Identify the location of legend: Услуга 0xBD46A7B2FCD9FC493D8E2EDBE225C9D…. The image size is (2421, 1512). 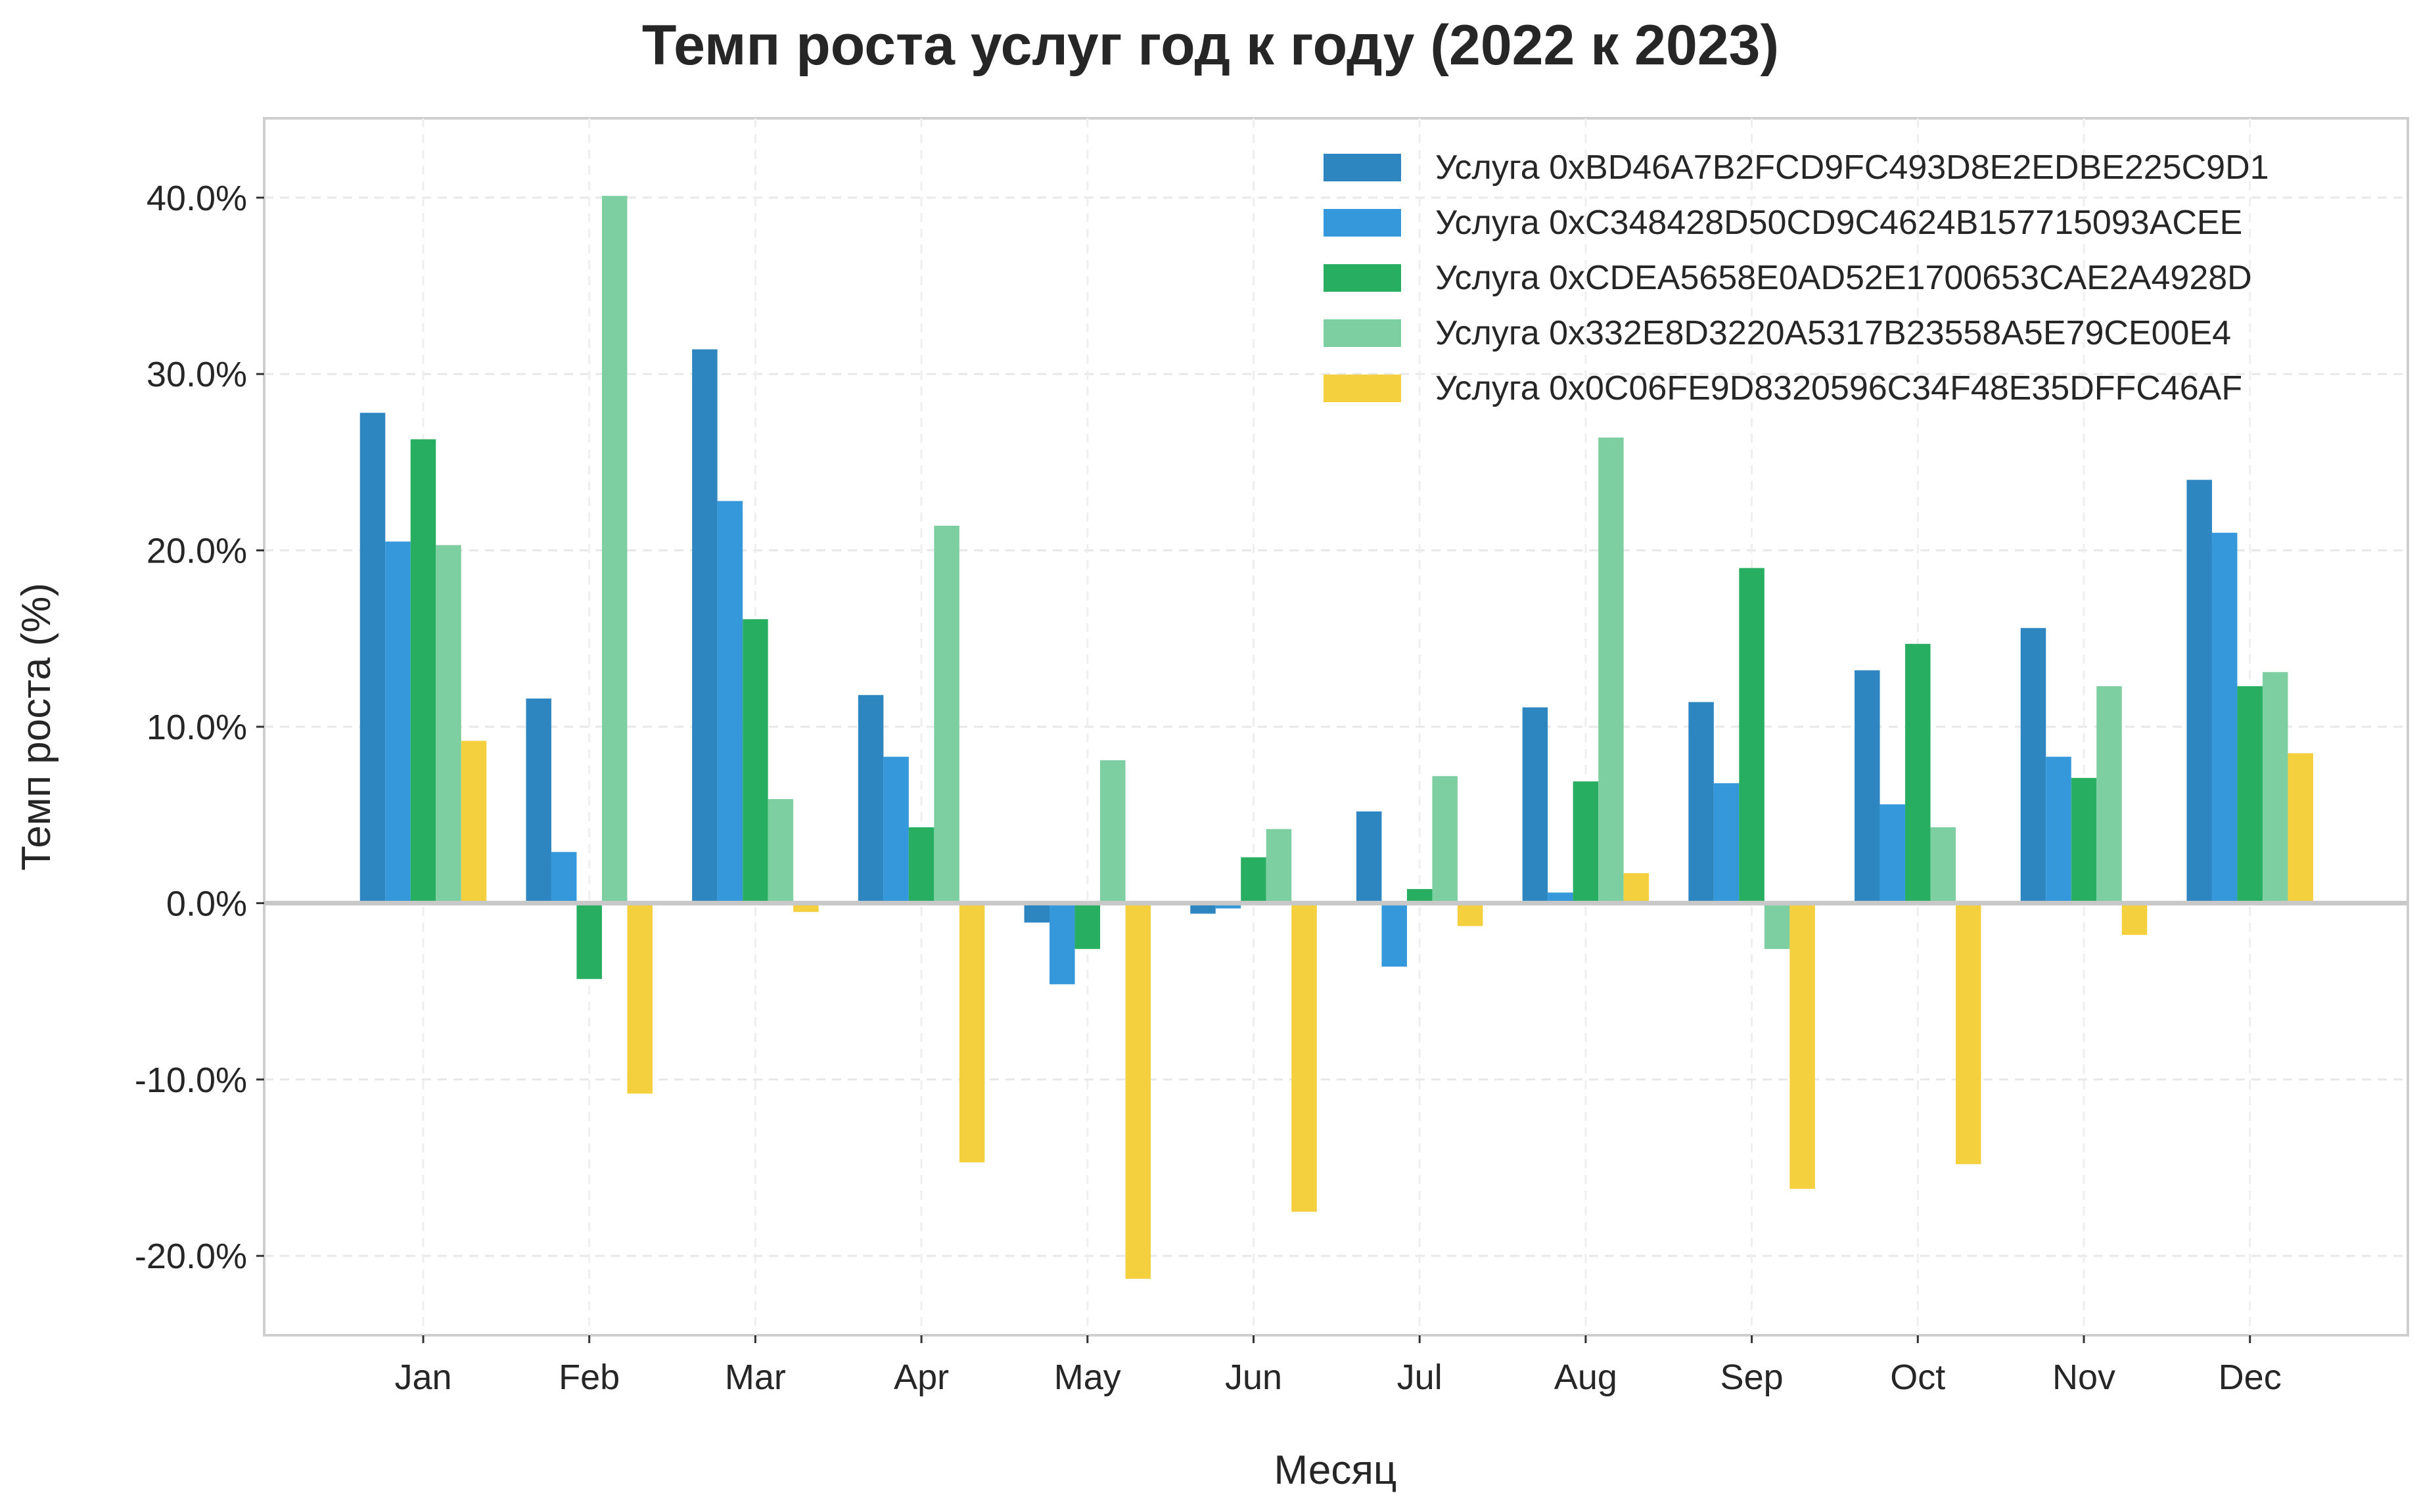
(1796, 278).